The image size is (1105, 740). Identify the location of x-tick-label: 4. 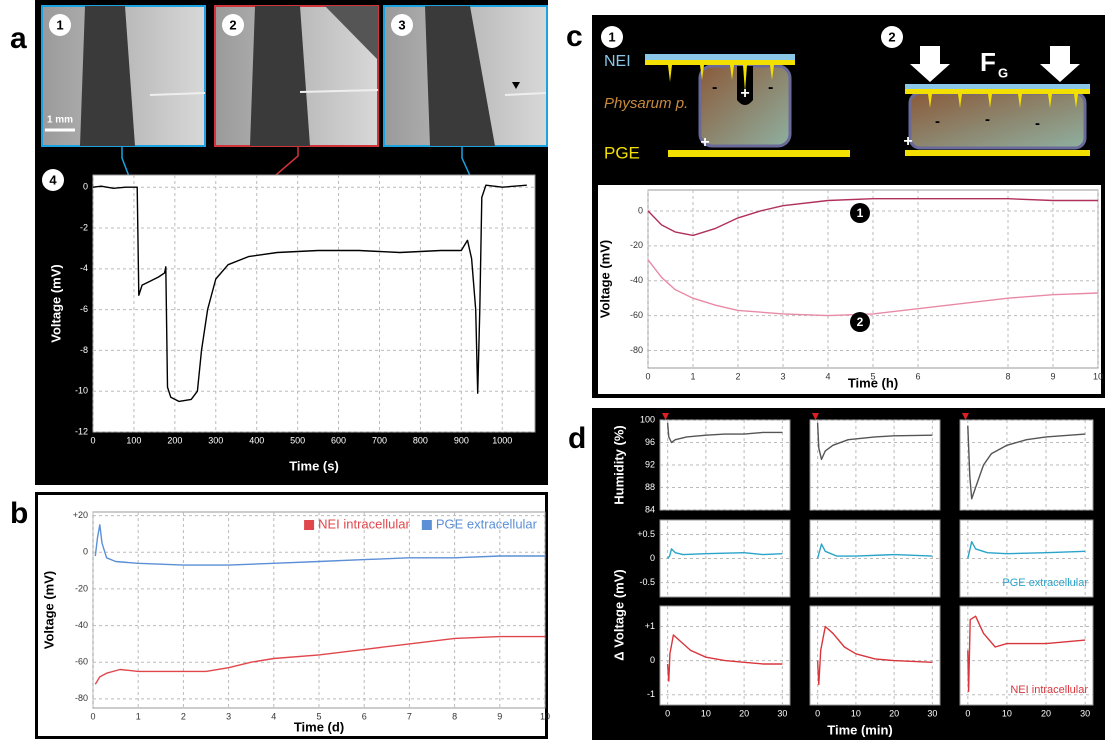
(827, 376).